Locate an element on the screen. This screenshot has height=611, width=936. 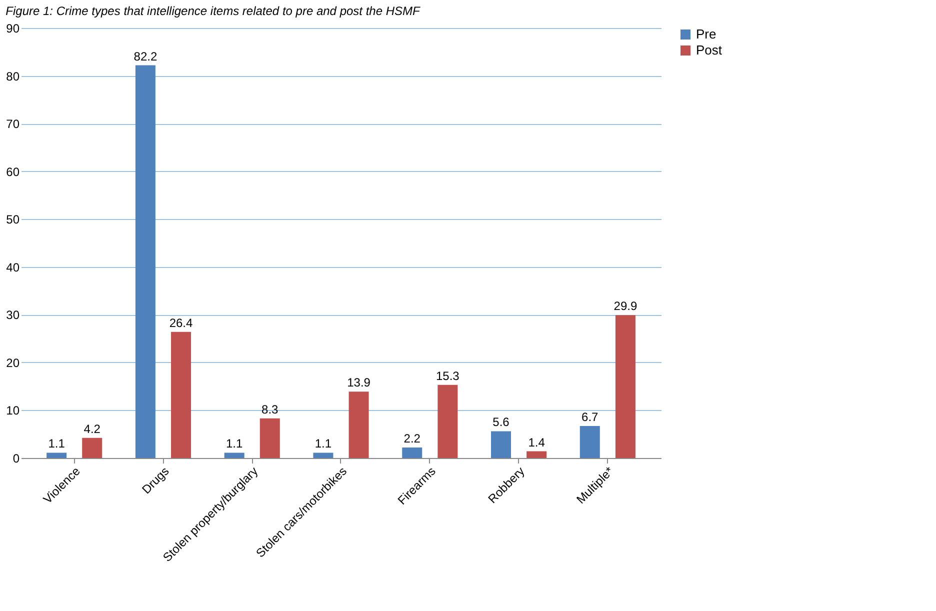
y-tick-label: 20 is located at coordinates (13, 363).